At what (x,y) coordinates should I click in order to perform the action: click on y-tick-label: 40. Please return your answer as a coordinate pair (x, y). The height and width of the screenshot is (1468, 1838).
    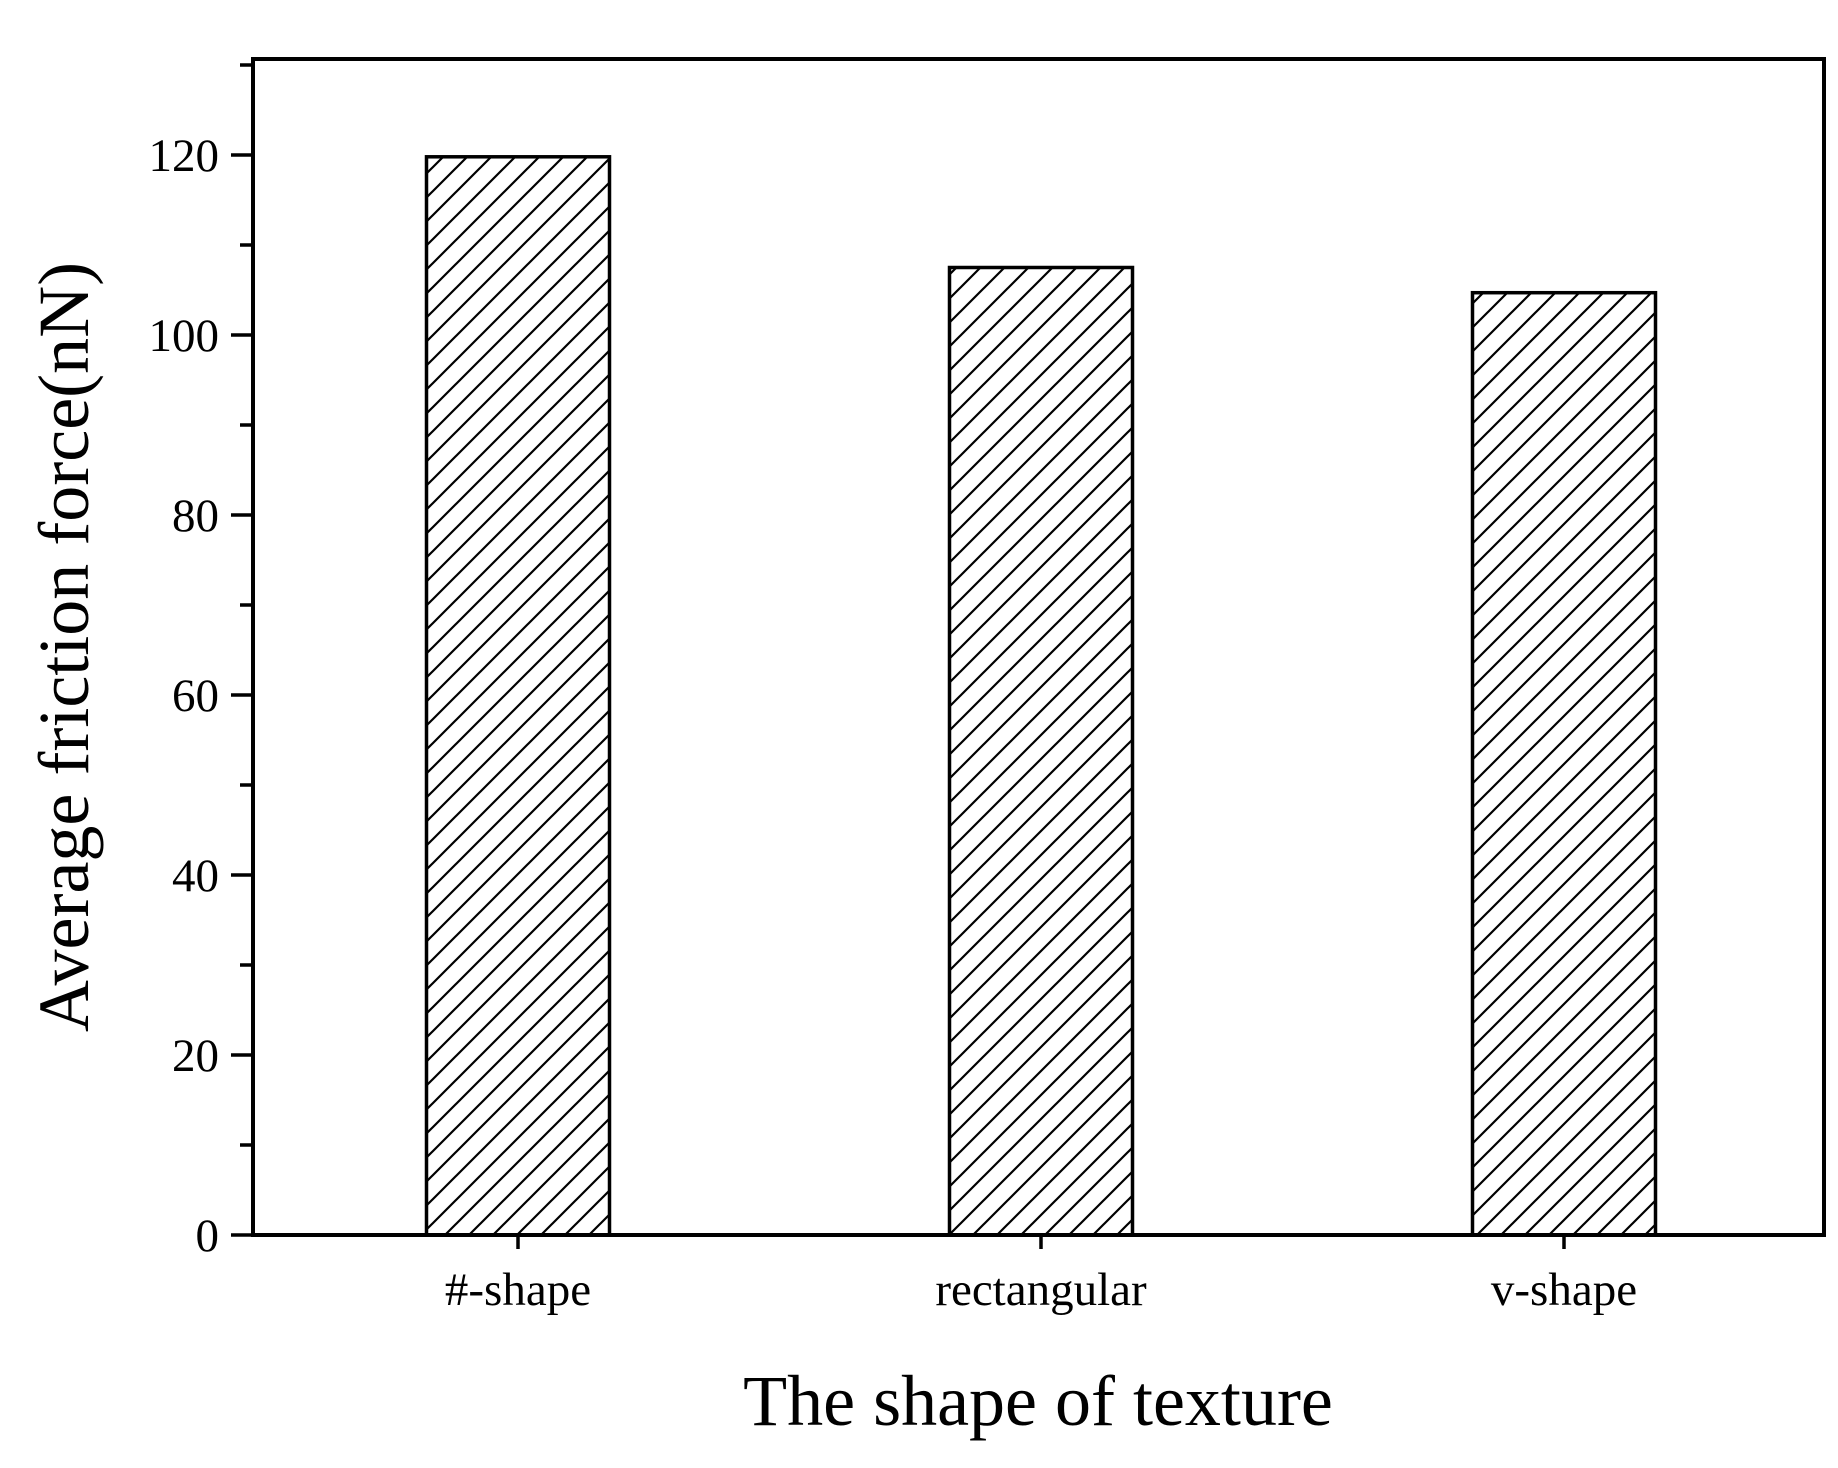
    Looking at the image, I should click on (195, 876).